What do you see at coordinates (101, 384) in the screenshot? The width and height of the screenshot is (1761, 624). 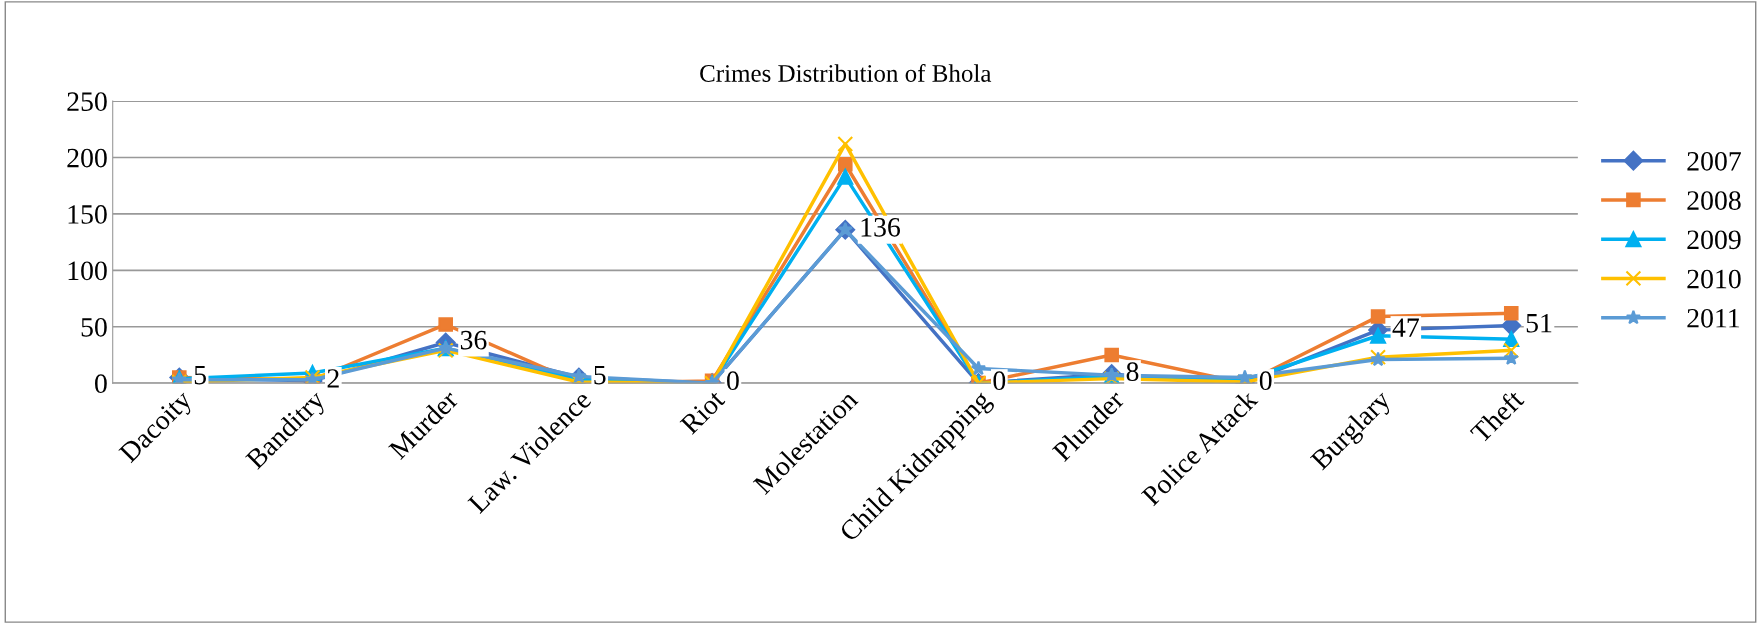 I see `y-tick-label: 0` at bounding box center [101, 384].